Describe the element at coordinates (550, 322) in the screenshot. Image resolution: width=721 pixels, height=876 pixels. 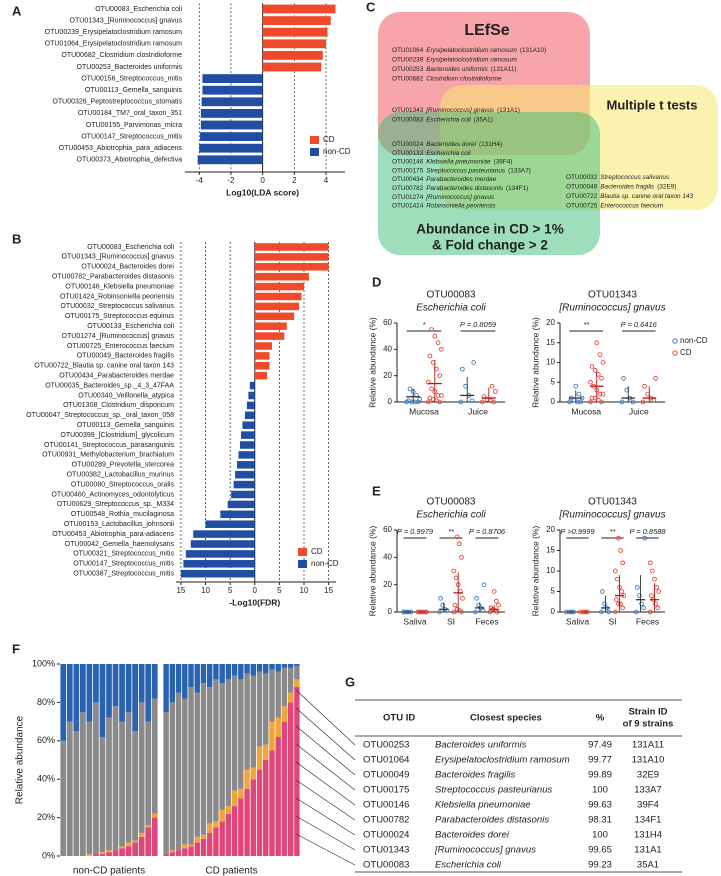
I see `y-tick-label: 20` at that location.